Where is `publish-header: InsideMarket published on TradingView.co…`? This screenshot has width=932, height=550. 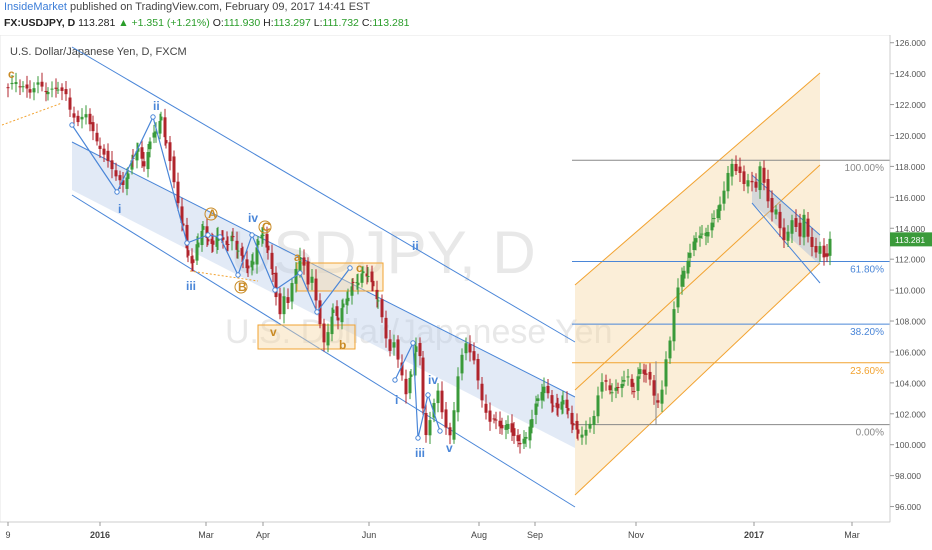 publish-header: InsideMarket published on TradingView.co… is located at coordinates (187, 7).